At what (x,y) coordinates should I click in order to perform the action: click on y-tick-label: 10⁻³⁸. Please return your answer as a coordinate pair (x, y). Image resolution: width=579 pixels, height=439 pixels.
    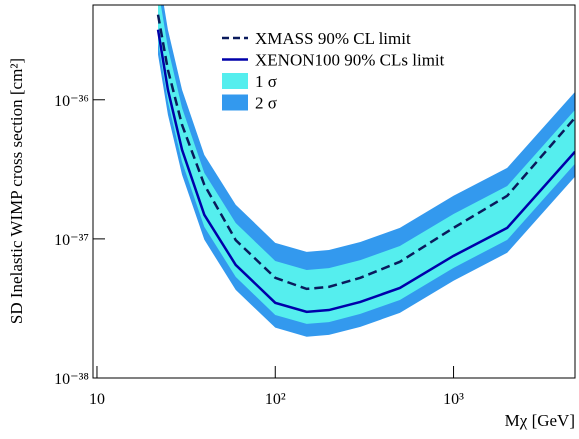
    Looking at the image, I should click on (71, 379).